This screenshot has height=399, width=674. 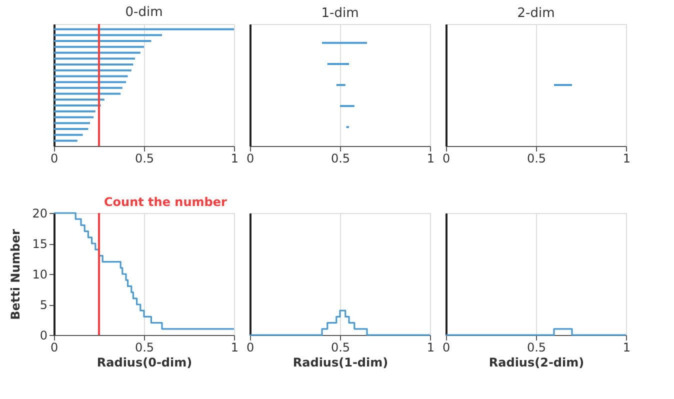 What do you see at coordinates (165, 202) in the screenshot?
I see `text: Count the number` at bounding box center [165, 202].